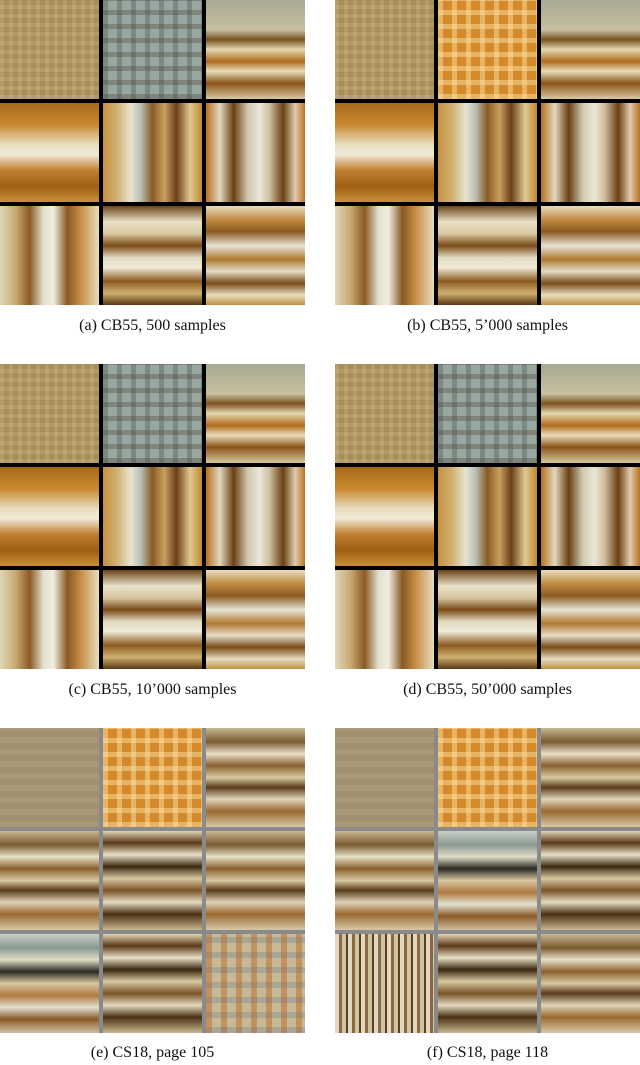 The width and height of the screenshot is (640, 1065). I want to click on filter-grid-c, so click(152, 516).